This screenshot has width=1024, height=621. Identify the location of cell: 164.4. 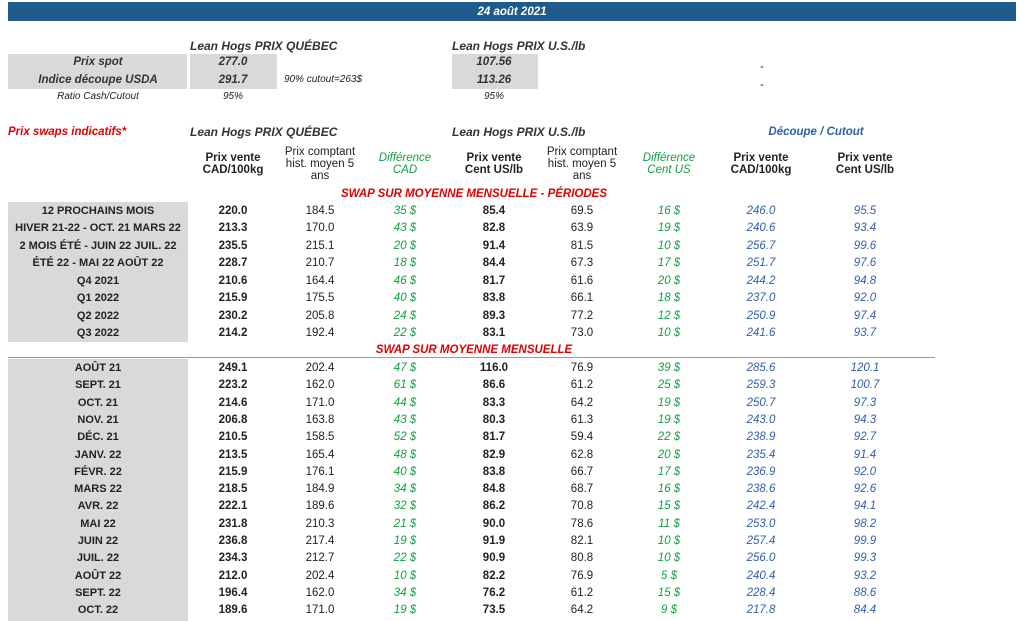
(320, 280).